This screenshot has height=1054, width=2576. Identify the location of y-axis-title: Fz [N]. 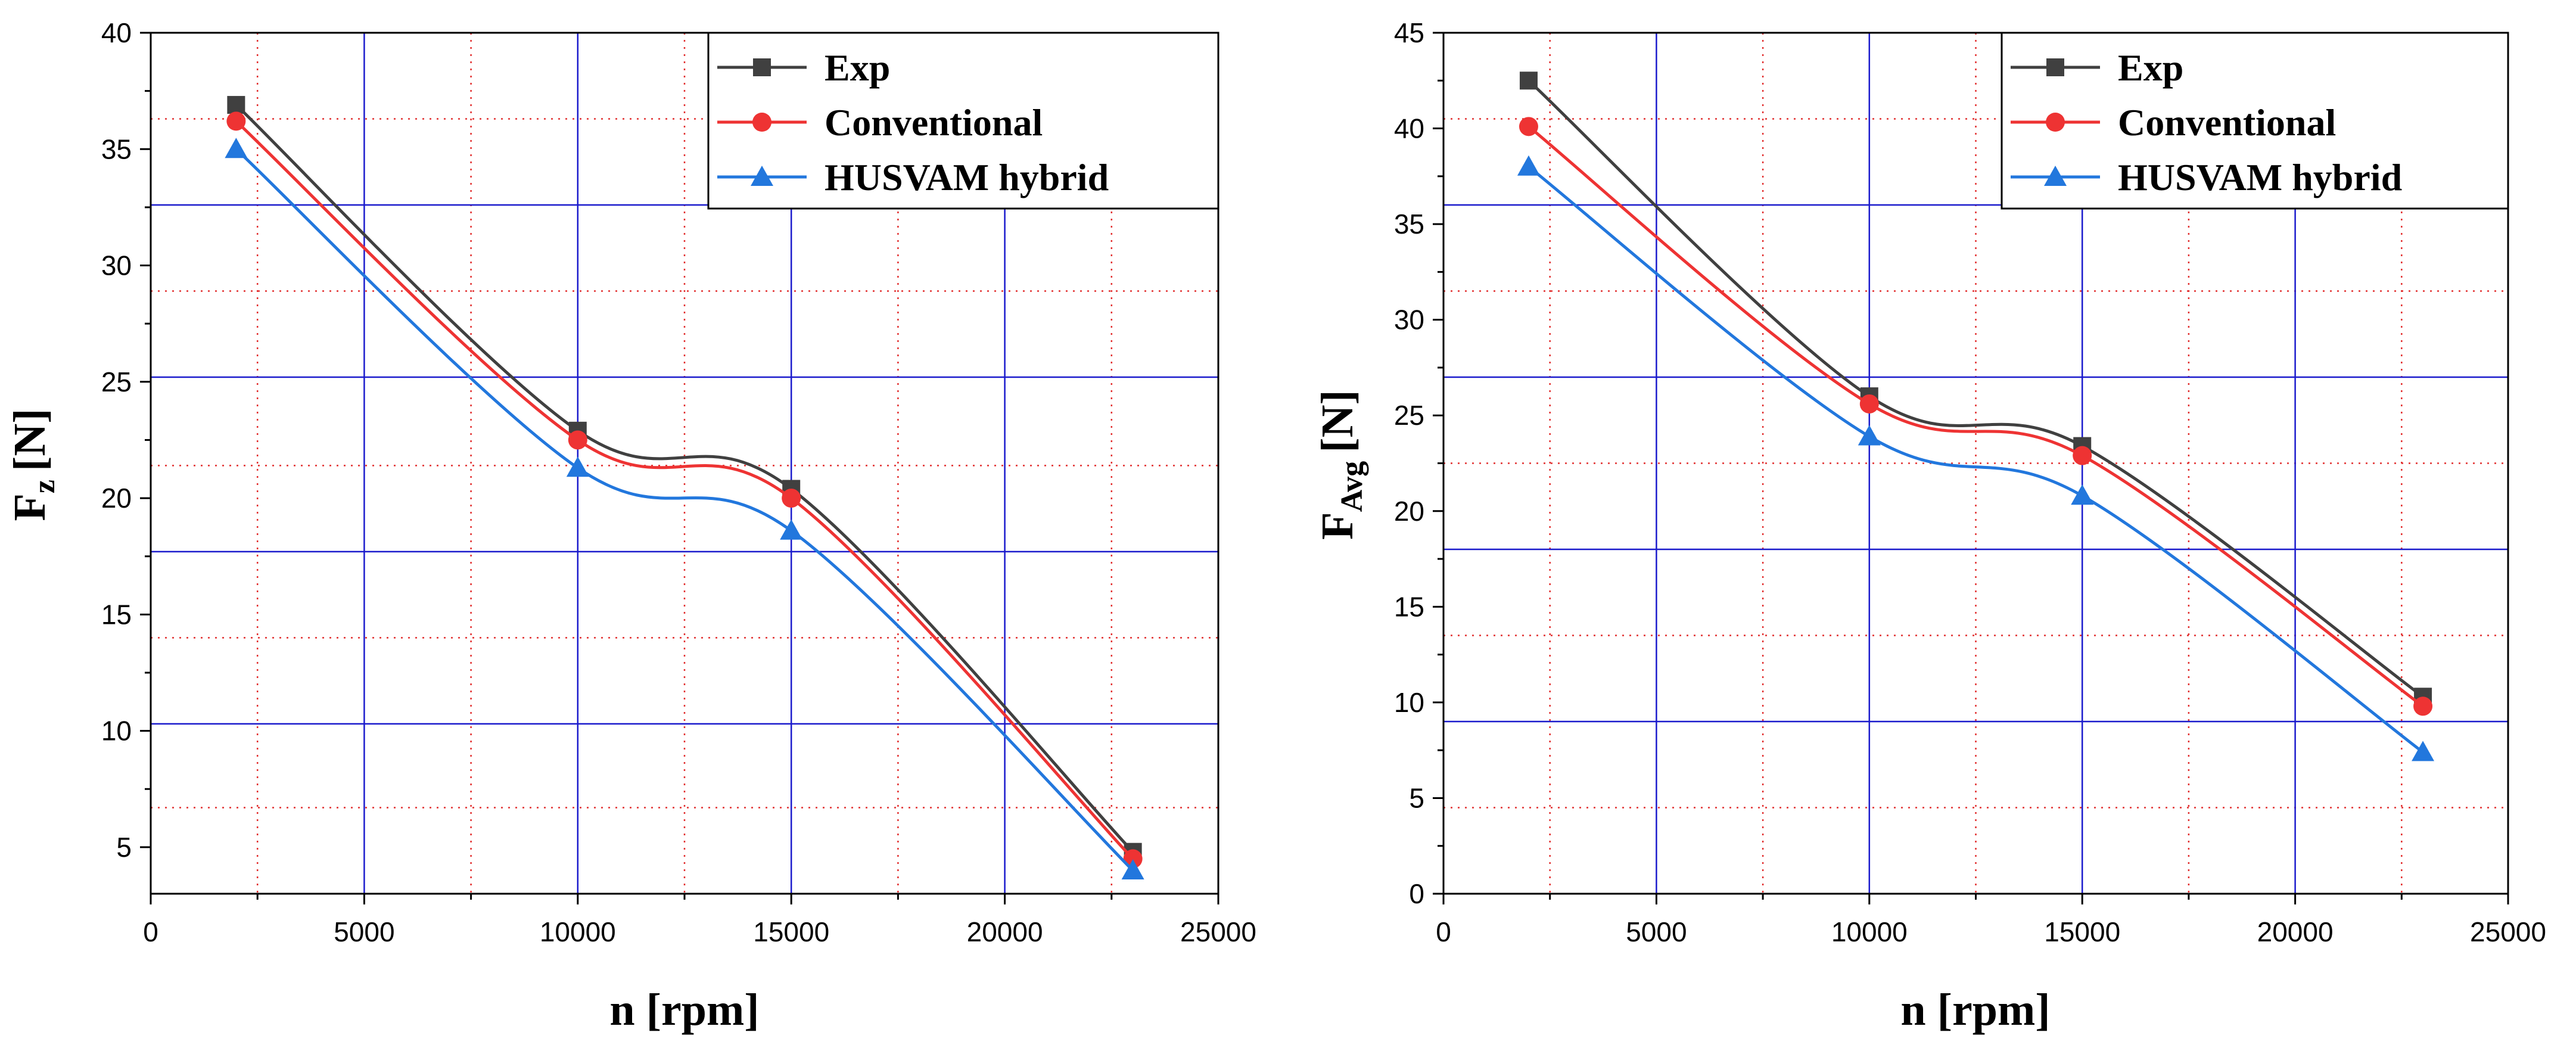
(33, 464).